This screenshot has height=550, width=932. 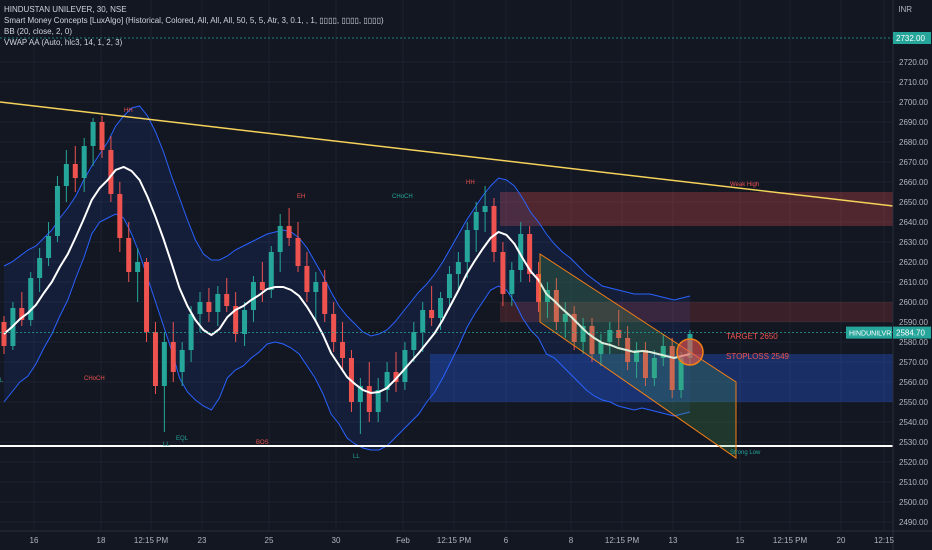 What do you see at coordinates (661, 378) in the screenshot?
I see `demand-zone` at bounding box center [661, 378].